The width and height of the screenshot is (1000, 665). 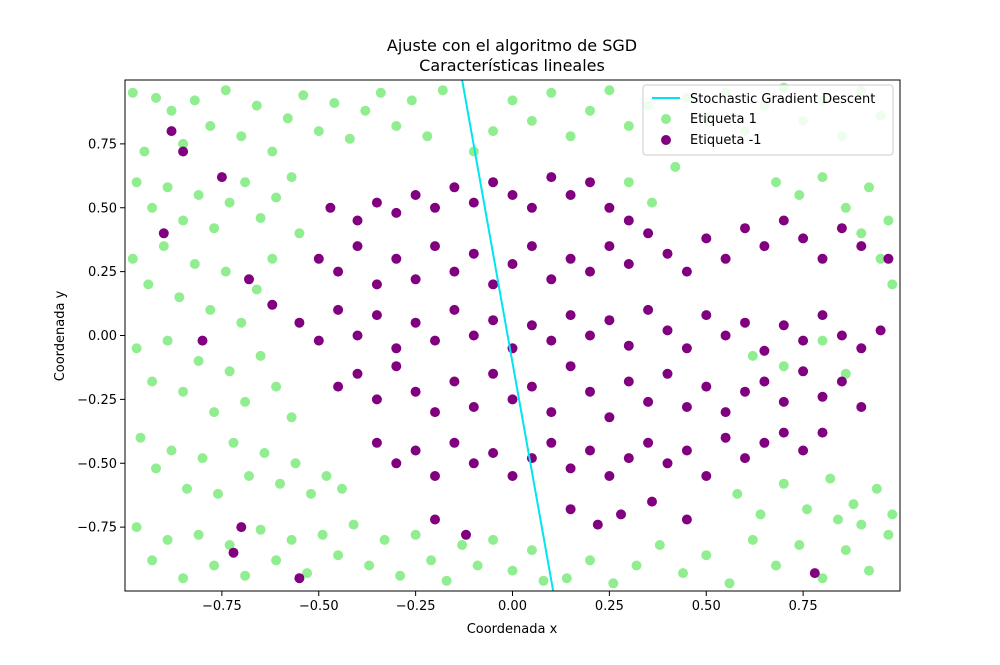 What do you see at coordinates (102, 144) in the screenshot?
I see `y-tick-label: 0.75` at bounding box center [102, 144].